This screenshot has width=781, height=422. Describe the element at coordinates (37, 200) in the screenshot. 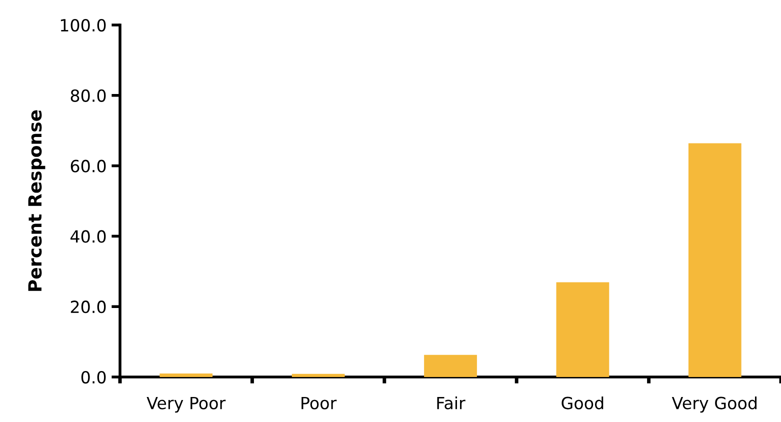

I see `y-axis-title: Percent Response` at that location.